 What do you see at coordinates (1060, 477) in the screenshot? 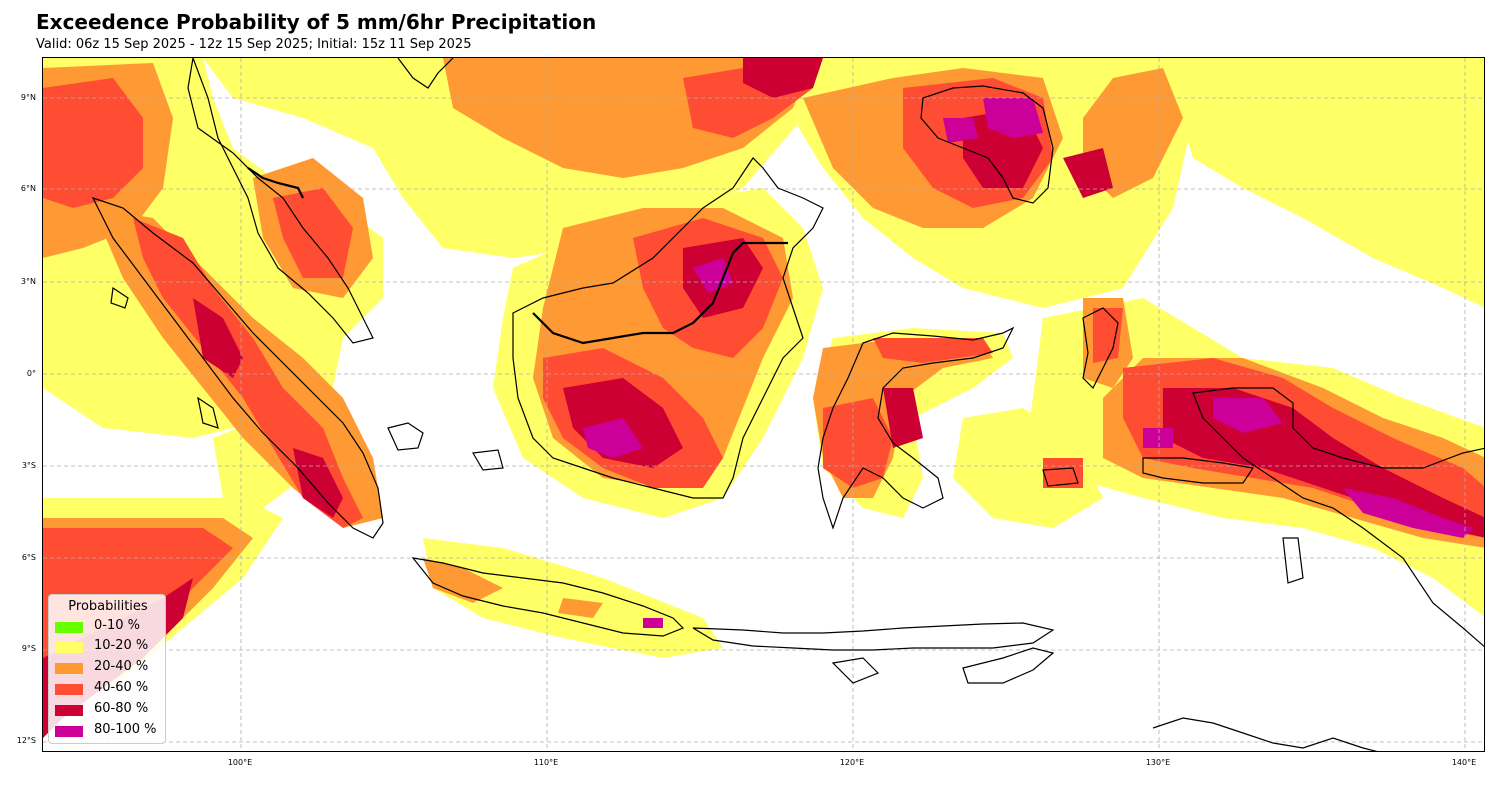
I see `buru-island` at bounding box center [1060, 477].